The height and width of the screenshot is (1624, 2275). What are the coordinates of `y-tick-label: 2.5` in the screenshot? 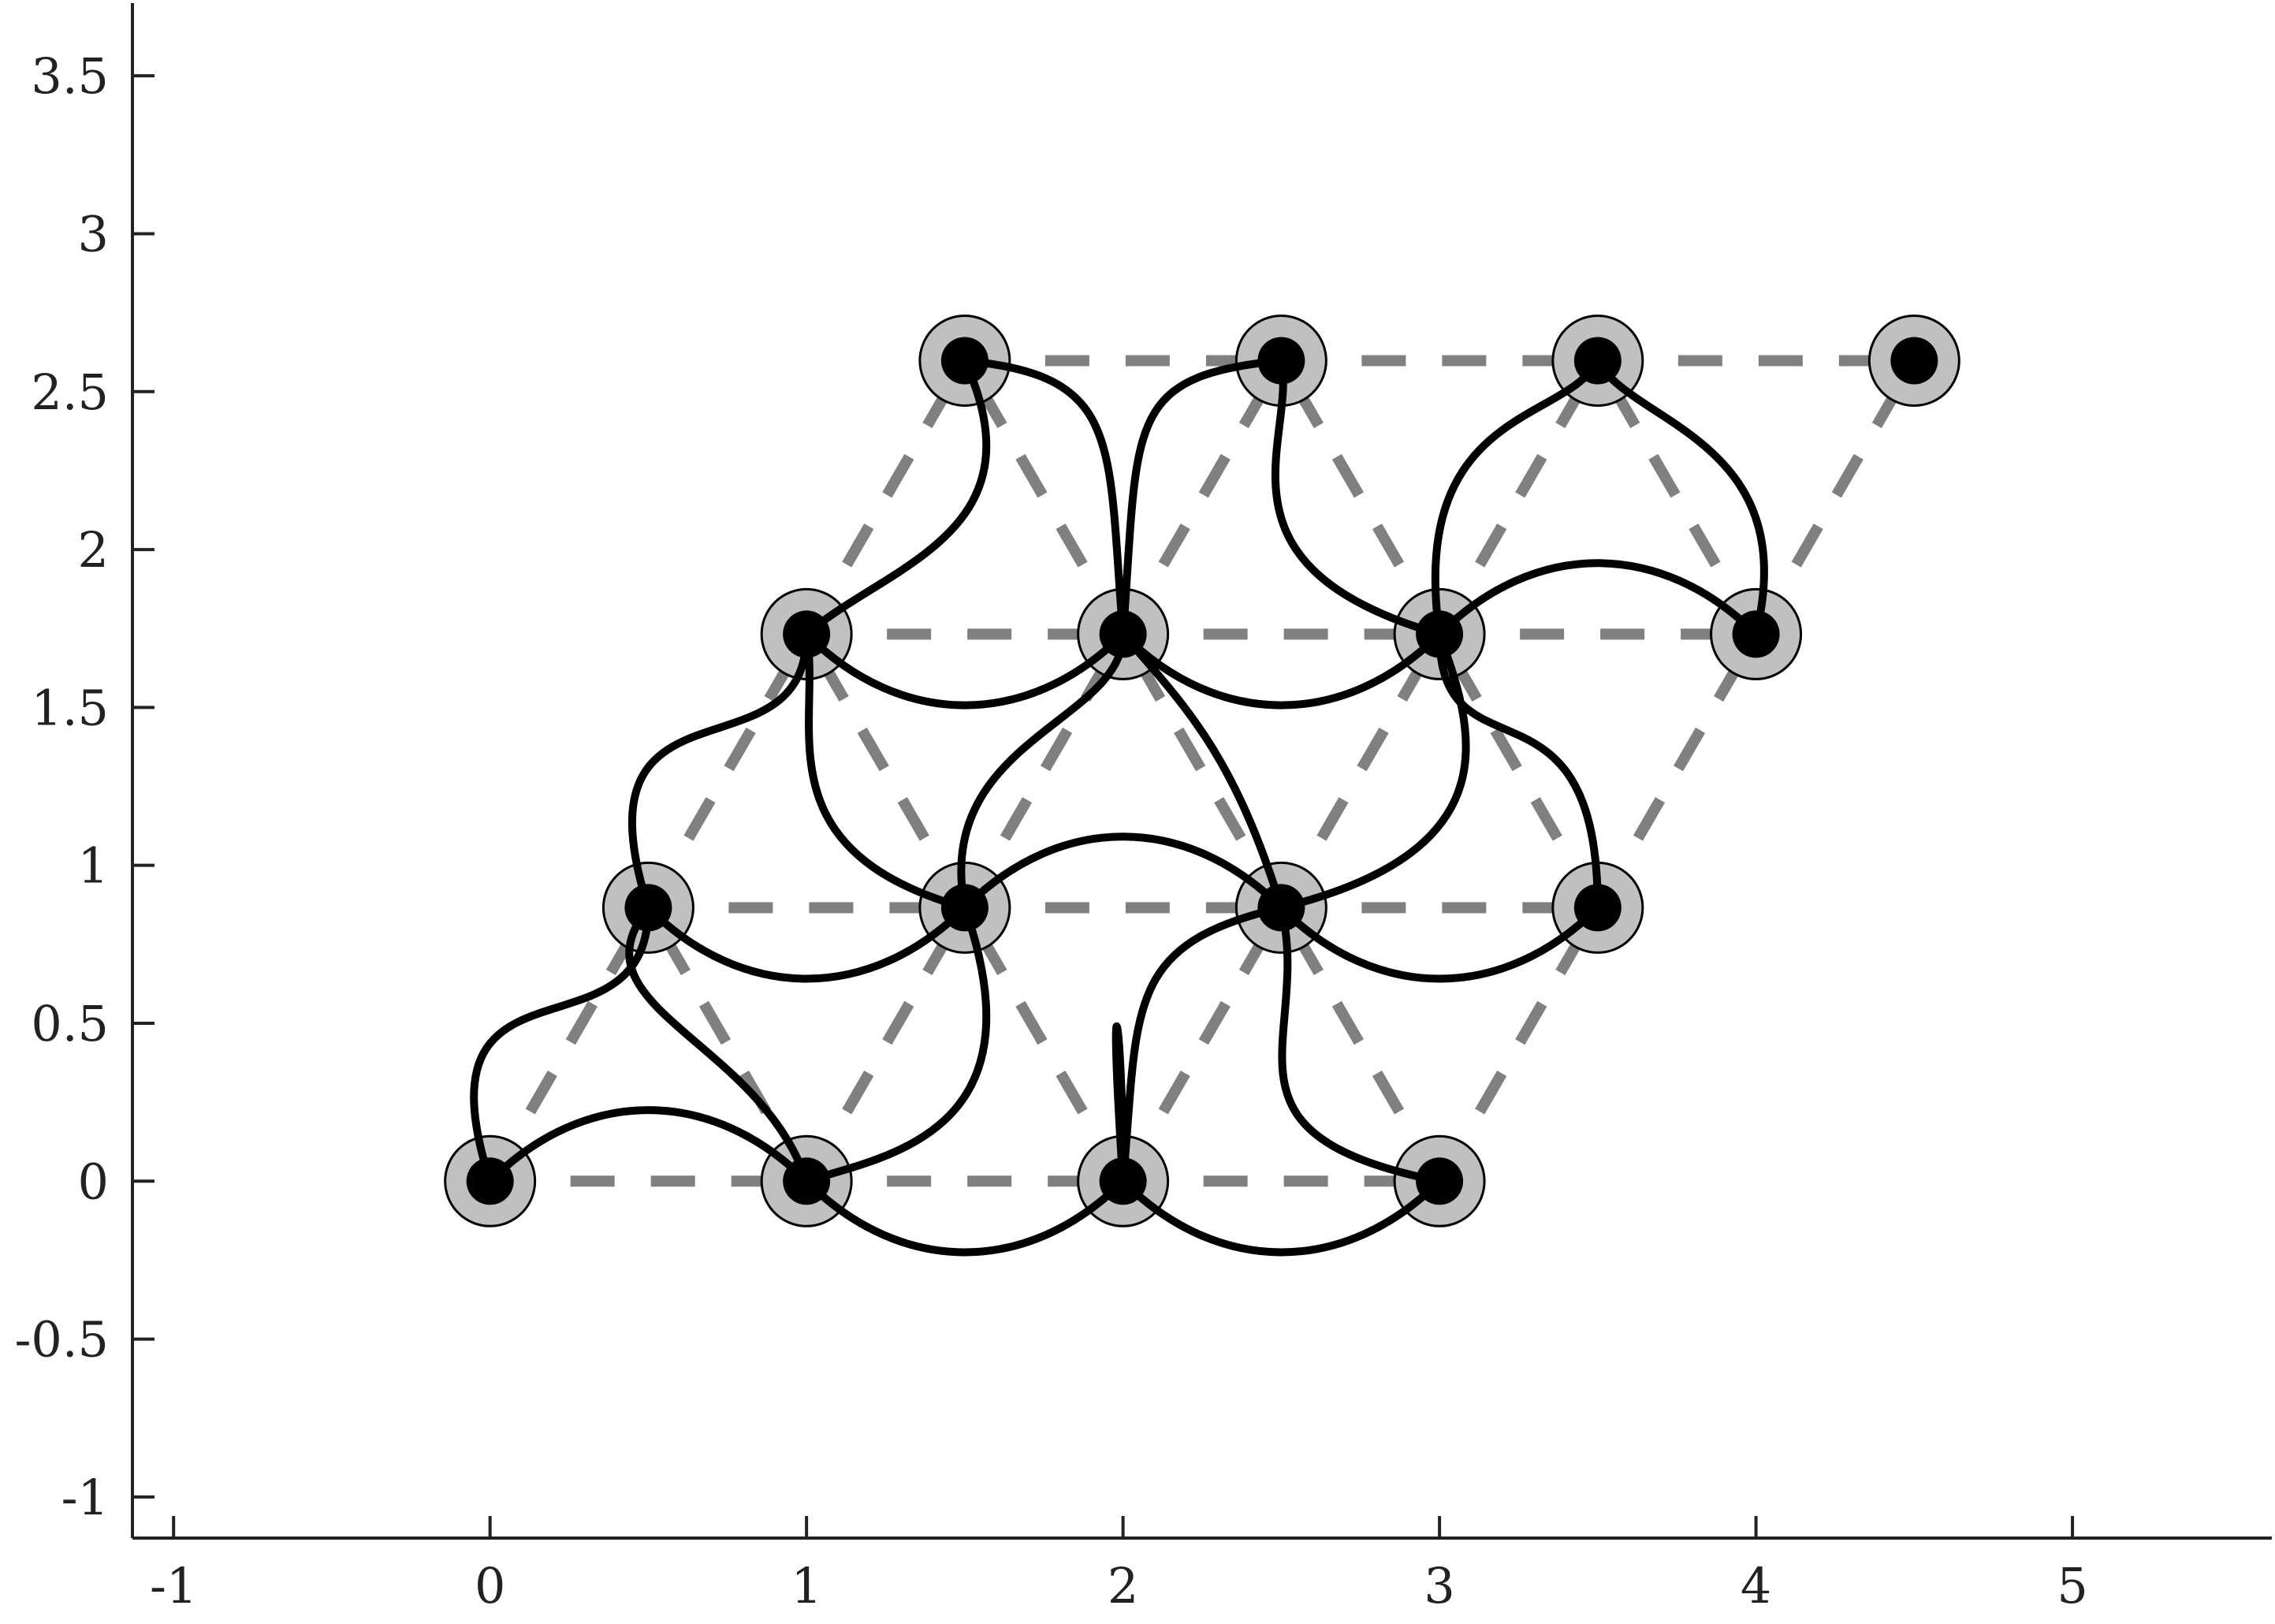 It's located at (70, 392).